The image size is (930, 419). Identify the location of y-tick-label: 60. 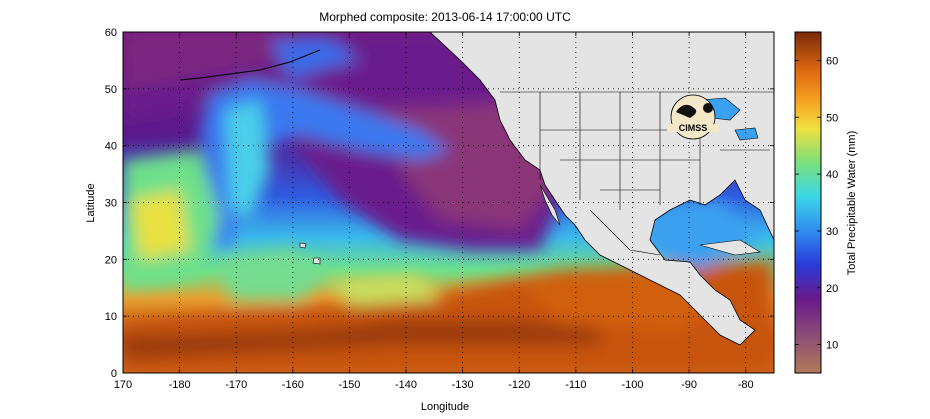
(111, 33).